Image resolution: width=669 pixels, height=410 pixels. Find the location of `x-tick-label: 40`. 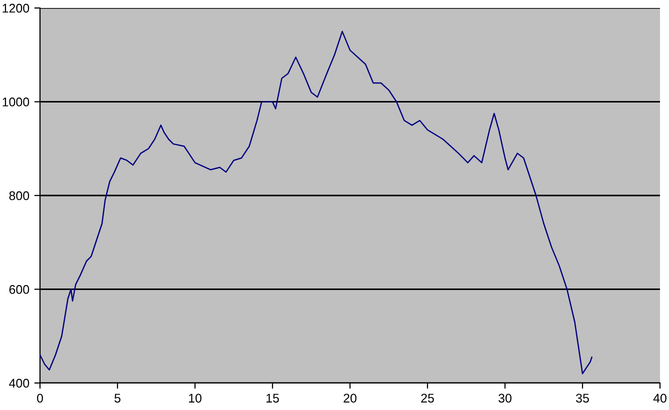

x-tick-label: 40 is located at coordinates (659, 398).